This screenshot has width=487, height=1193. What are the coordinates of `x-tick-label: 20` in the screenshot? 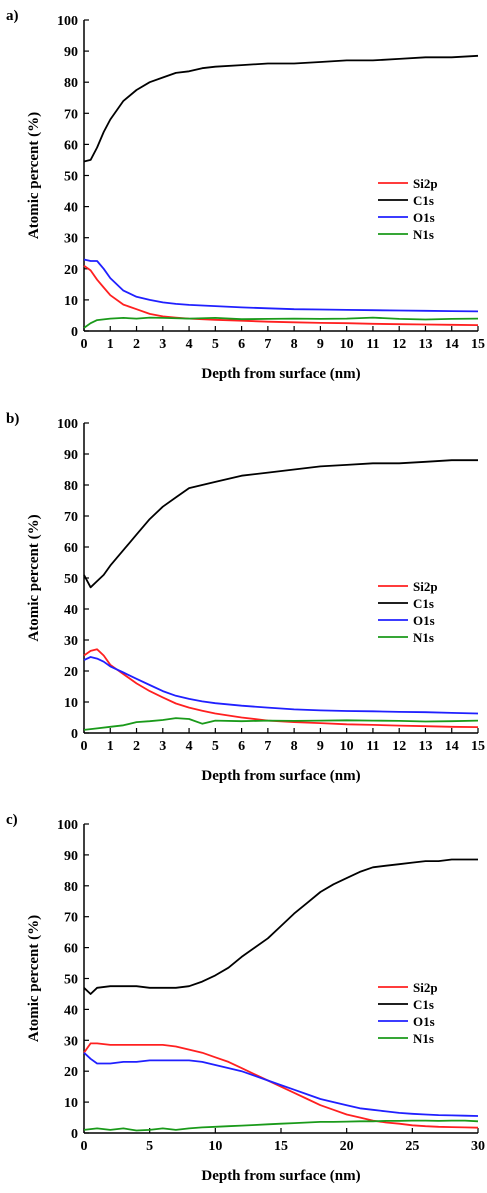 It's located at (347, 1146).